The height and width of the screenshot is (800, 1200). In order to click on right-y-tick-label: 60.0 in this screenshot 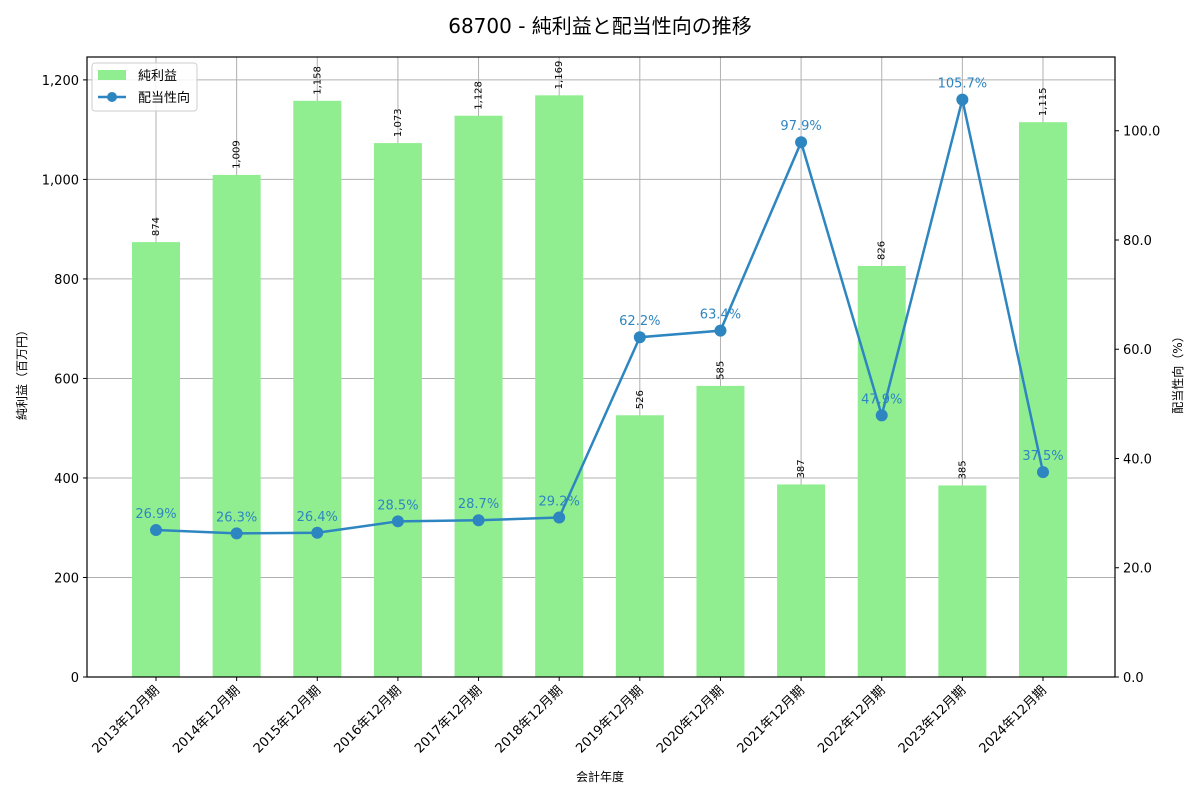, I will do `click(1137, 350)`.